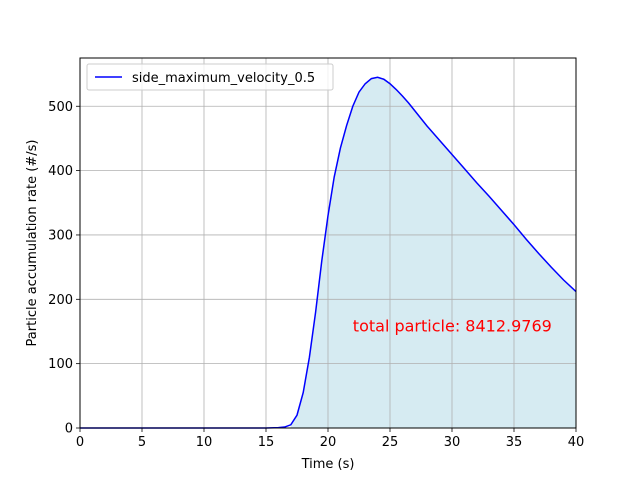 This screenshot has width=640, height=480. I want to click on x-tick-label: 20, so click(328, 442).